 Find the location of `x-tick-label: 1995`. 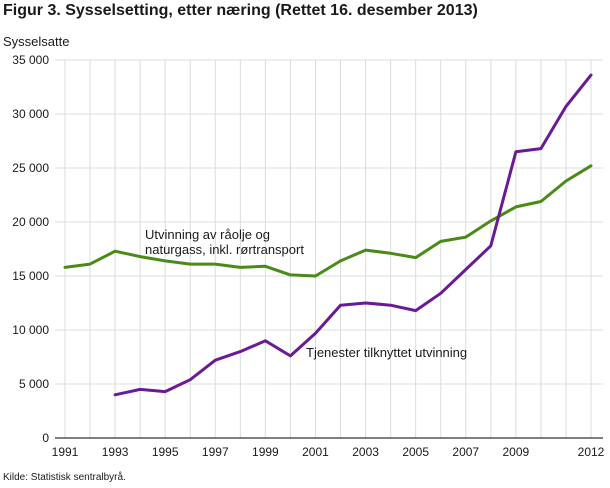

x-tick-label: 1995 is located at coordinates (165, 452).